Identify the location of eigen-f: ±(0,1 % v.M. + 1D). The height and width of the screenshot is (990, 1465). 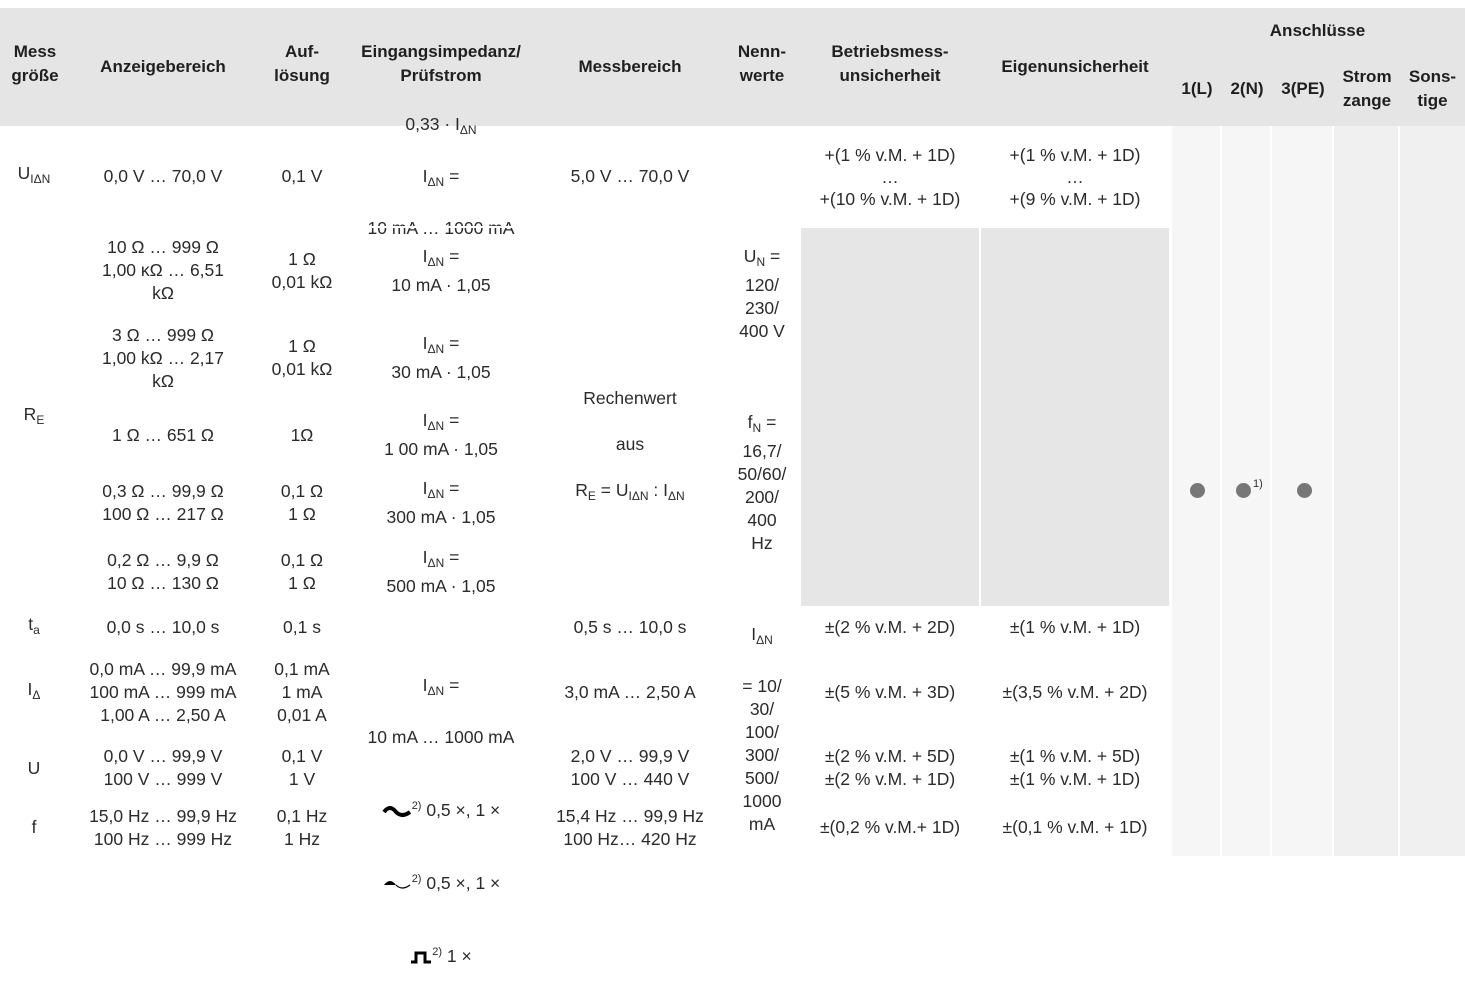
(1075, 827).